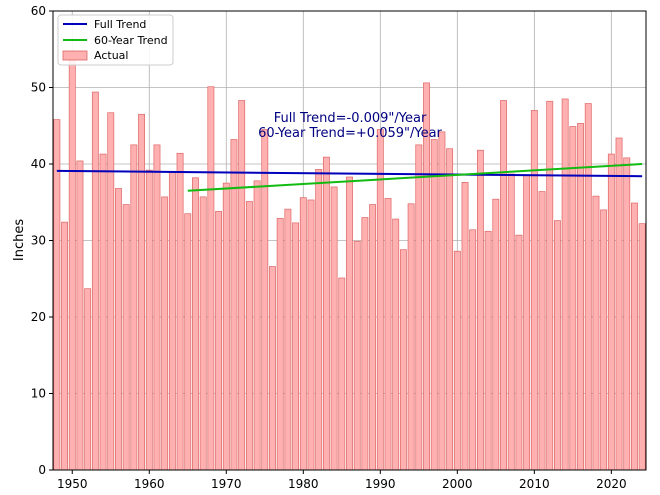  I want to click on bar-2009, so click(527, 323).